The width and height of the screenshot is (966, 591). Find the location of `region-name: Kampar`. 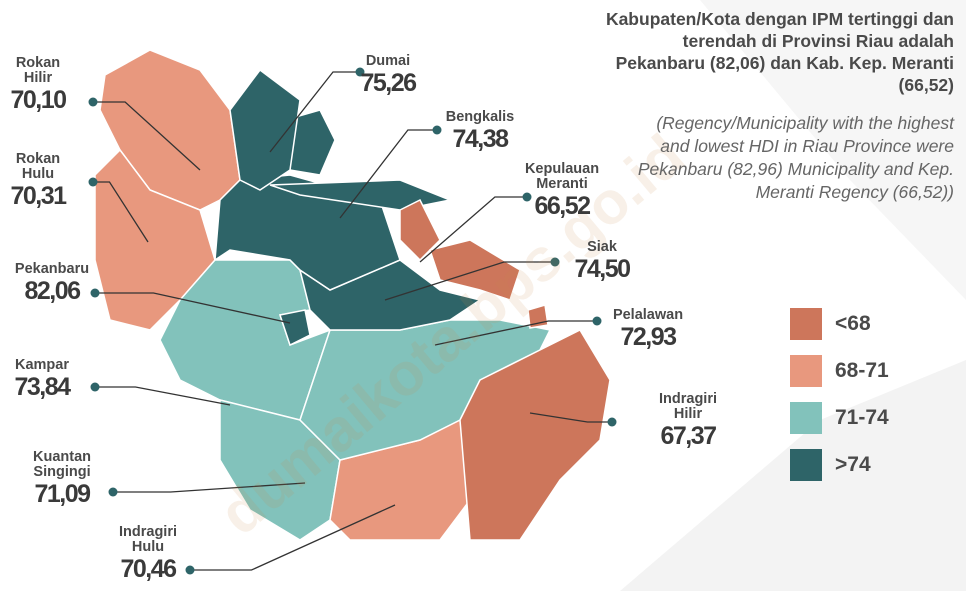

region-name: Kampar is located at coordinates (42, 365).